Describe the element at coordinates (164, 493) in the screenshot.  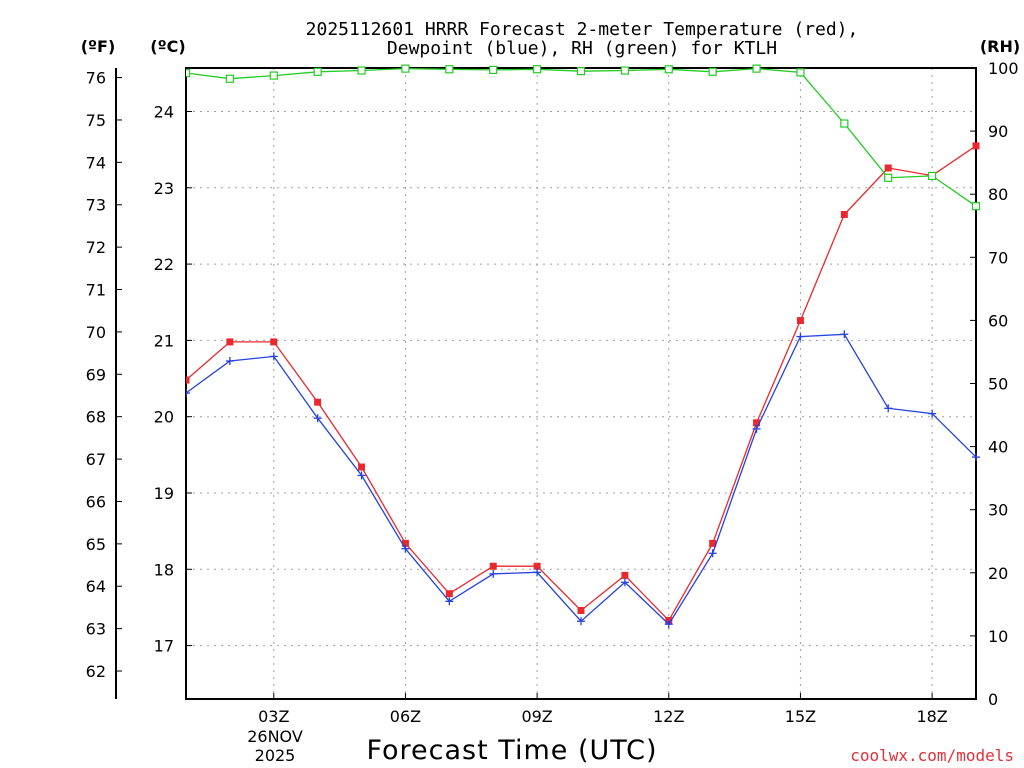
I see `celsius-tick-label: 19` at that location.